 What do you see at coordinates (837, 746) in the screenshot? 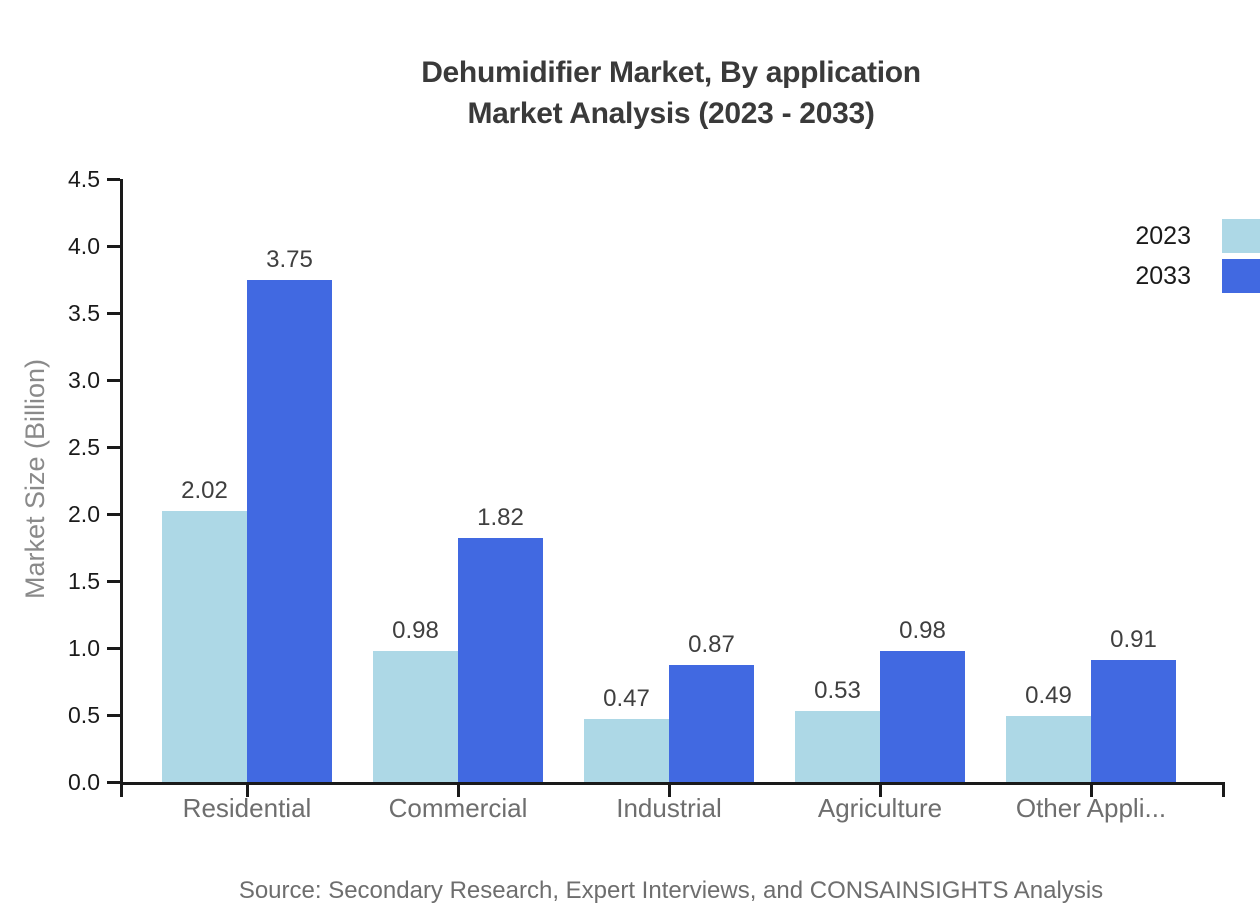
I see `bar-2023-agriculture` at bounding box center [837, 746].